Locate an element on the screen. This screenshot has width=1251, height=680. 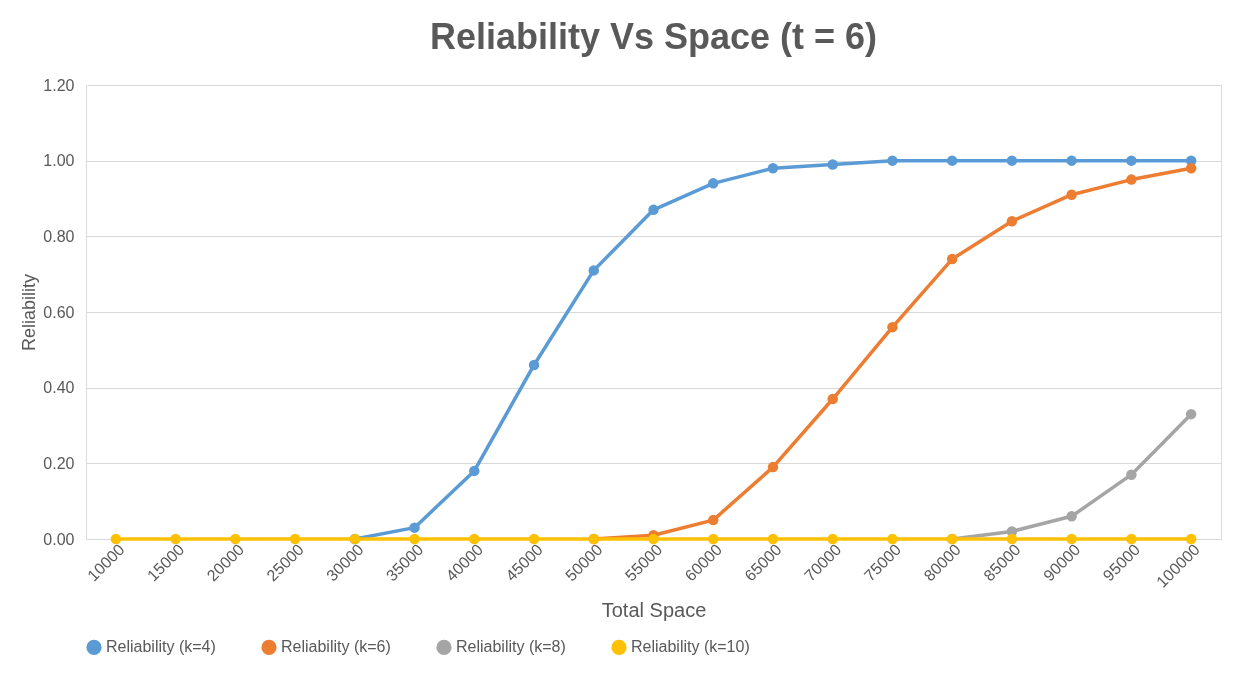
y-tick-label: 0.40 is located at coordinates (59, 388).